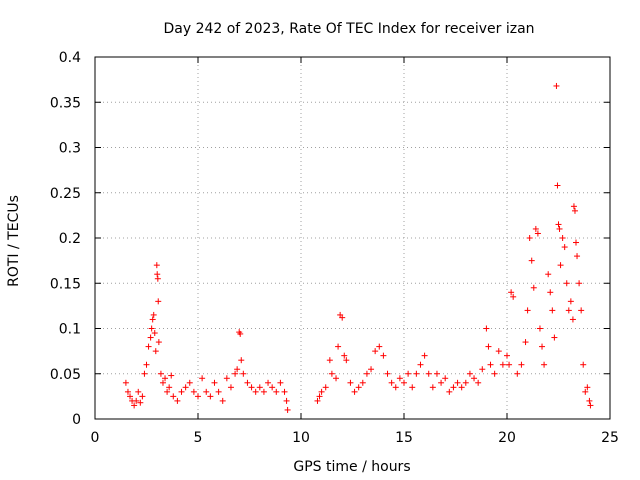 The height and width of the screenshot is (480, 640). Describe the element at coordinates (76, 420) in the screenshot. I see `y-tick-label: 0` at that location.